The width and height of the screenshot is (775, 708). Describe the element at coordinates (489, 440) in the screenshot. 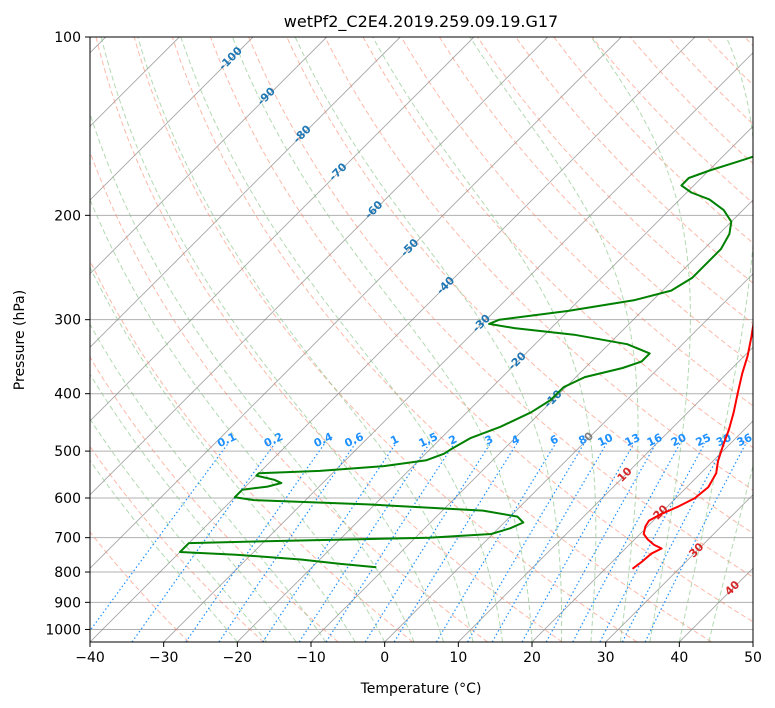

I see `mixing-ratio-label: 3` at that location.